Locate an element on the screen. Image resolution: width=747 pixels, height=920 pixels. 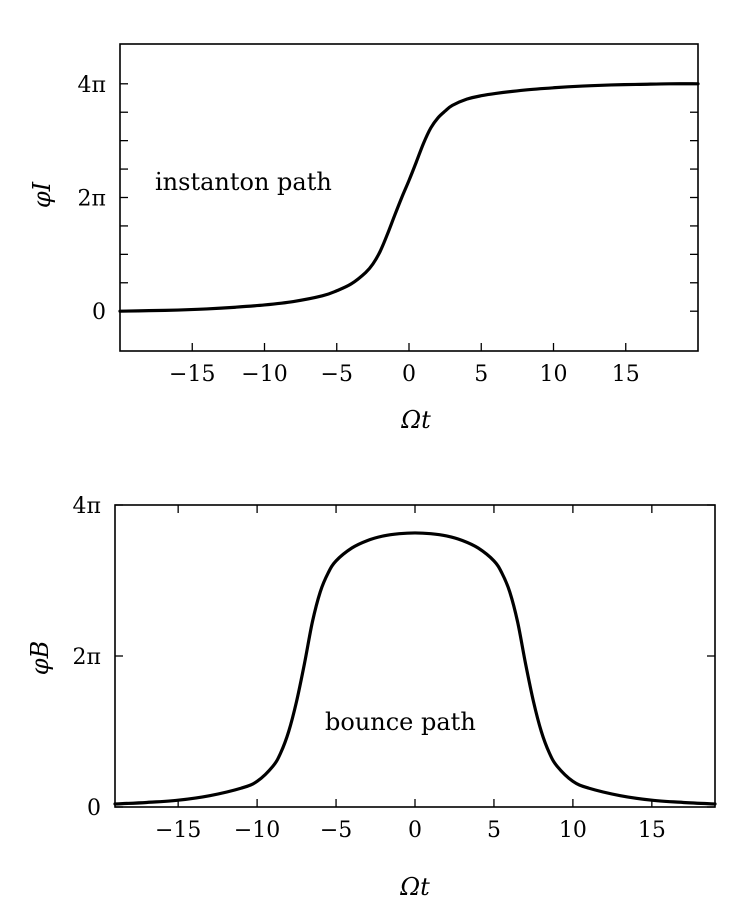
bounce-x-tick-label: −10 is located at coordinates (257, 830).